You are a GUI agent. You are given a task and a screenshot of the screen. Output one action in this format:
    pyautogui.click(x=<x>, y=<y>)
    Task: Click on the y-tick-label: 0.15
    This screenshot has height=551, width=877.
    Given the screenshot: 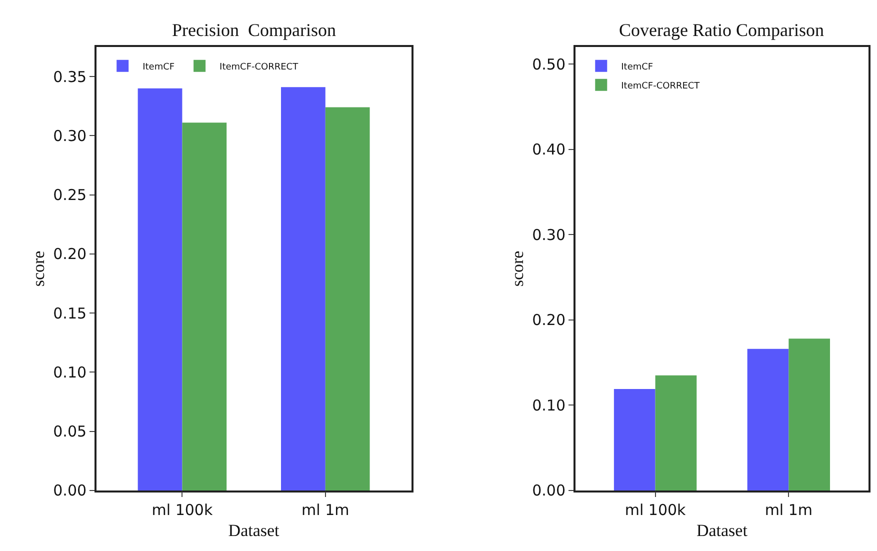 What is the action you would take?
    pyautogui.click(x=70, y=313)
    